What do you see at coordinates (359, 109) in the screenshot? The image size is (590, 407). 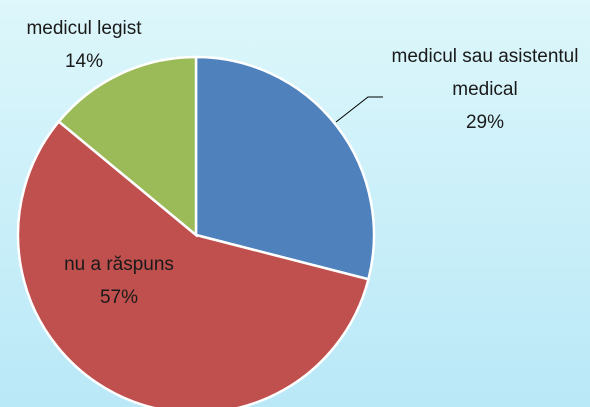 I see `leader-line` at bounding box center [359, 109].